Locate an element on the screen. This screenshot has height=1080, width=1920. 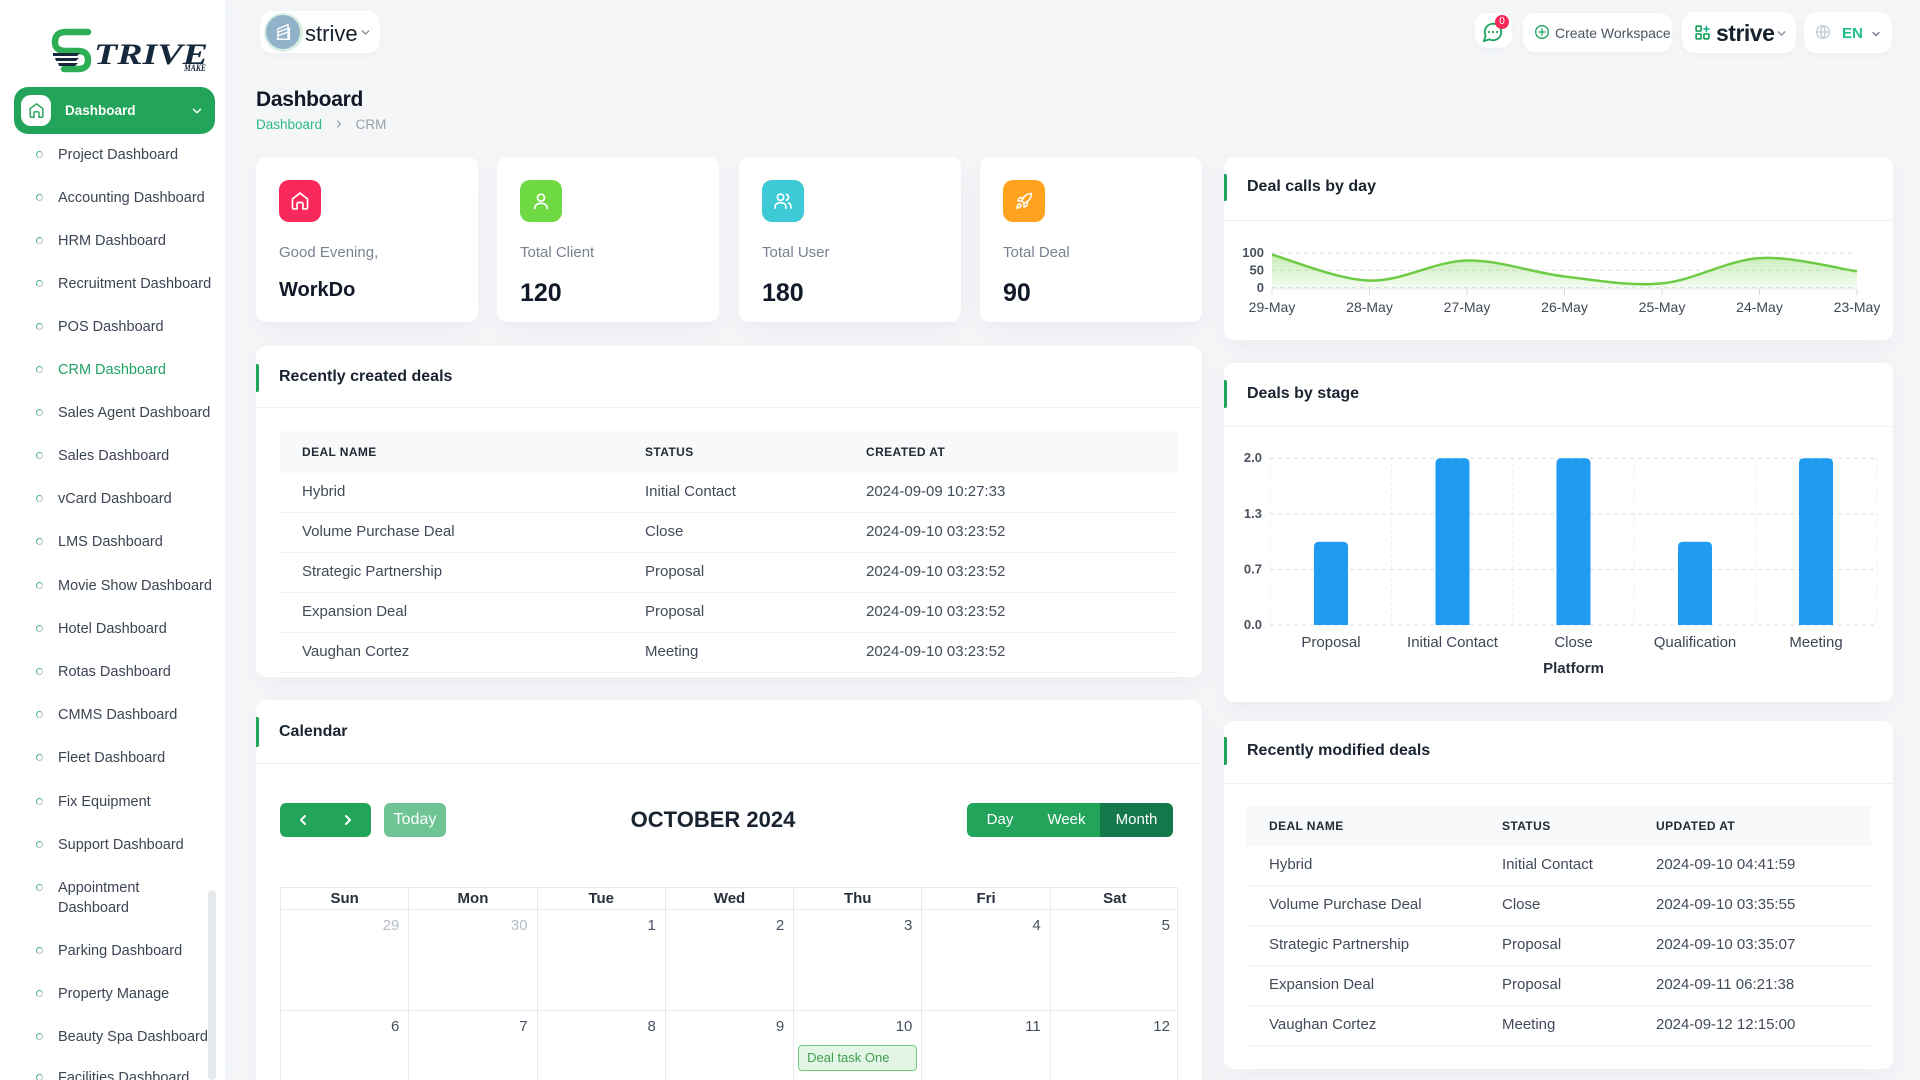
svg-text: 1.3 is located at coordinates (1253, 513).